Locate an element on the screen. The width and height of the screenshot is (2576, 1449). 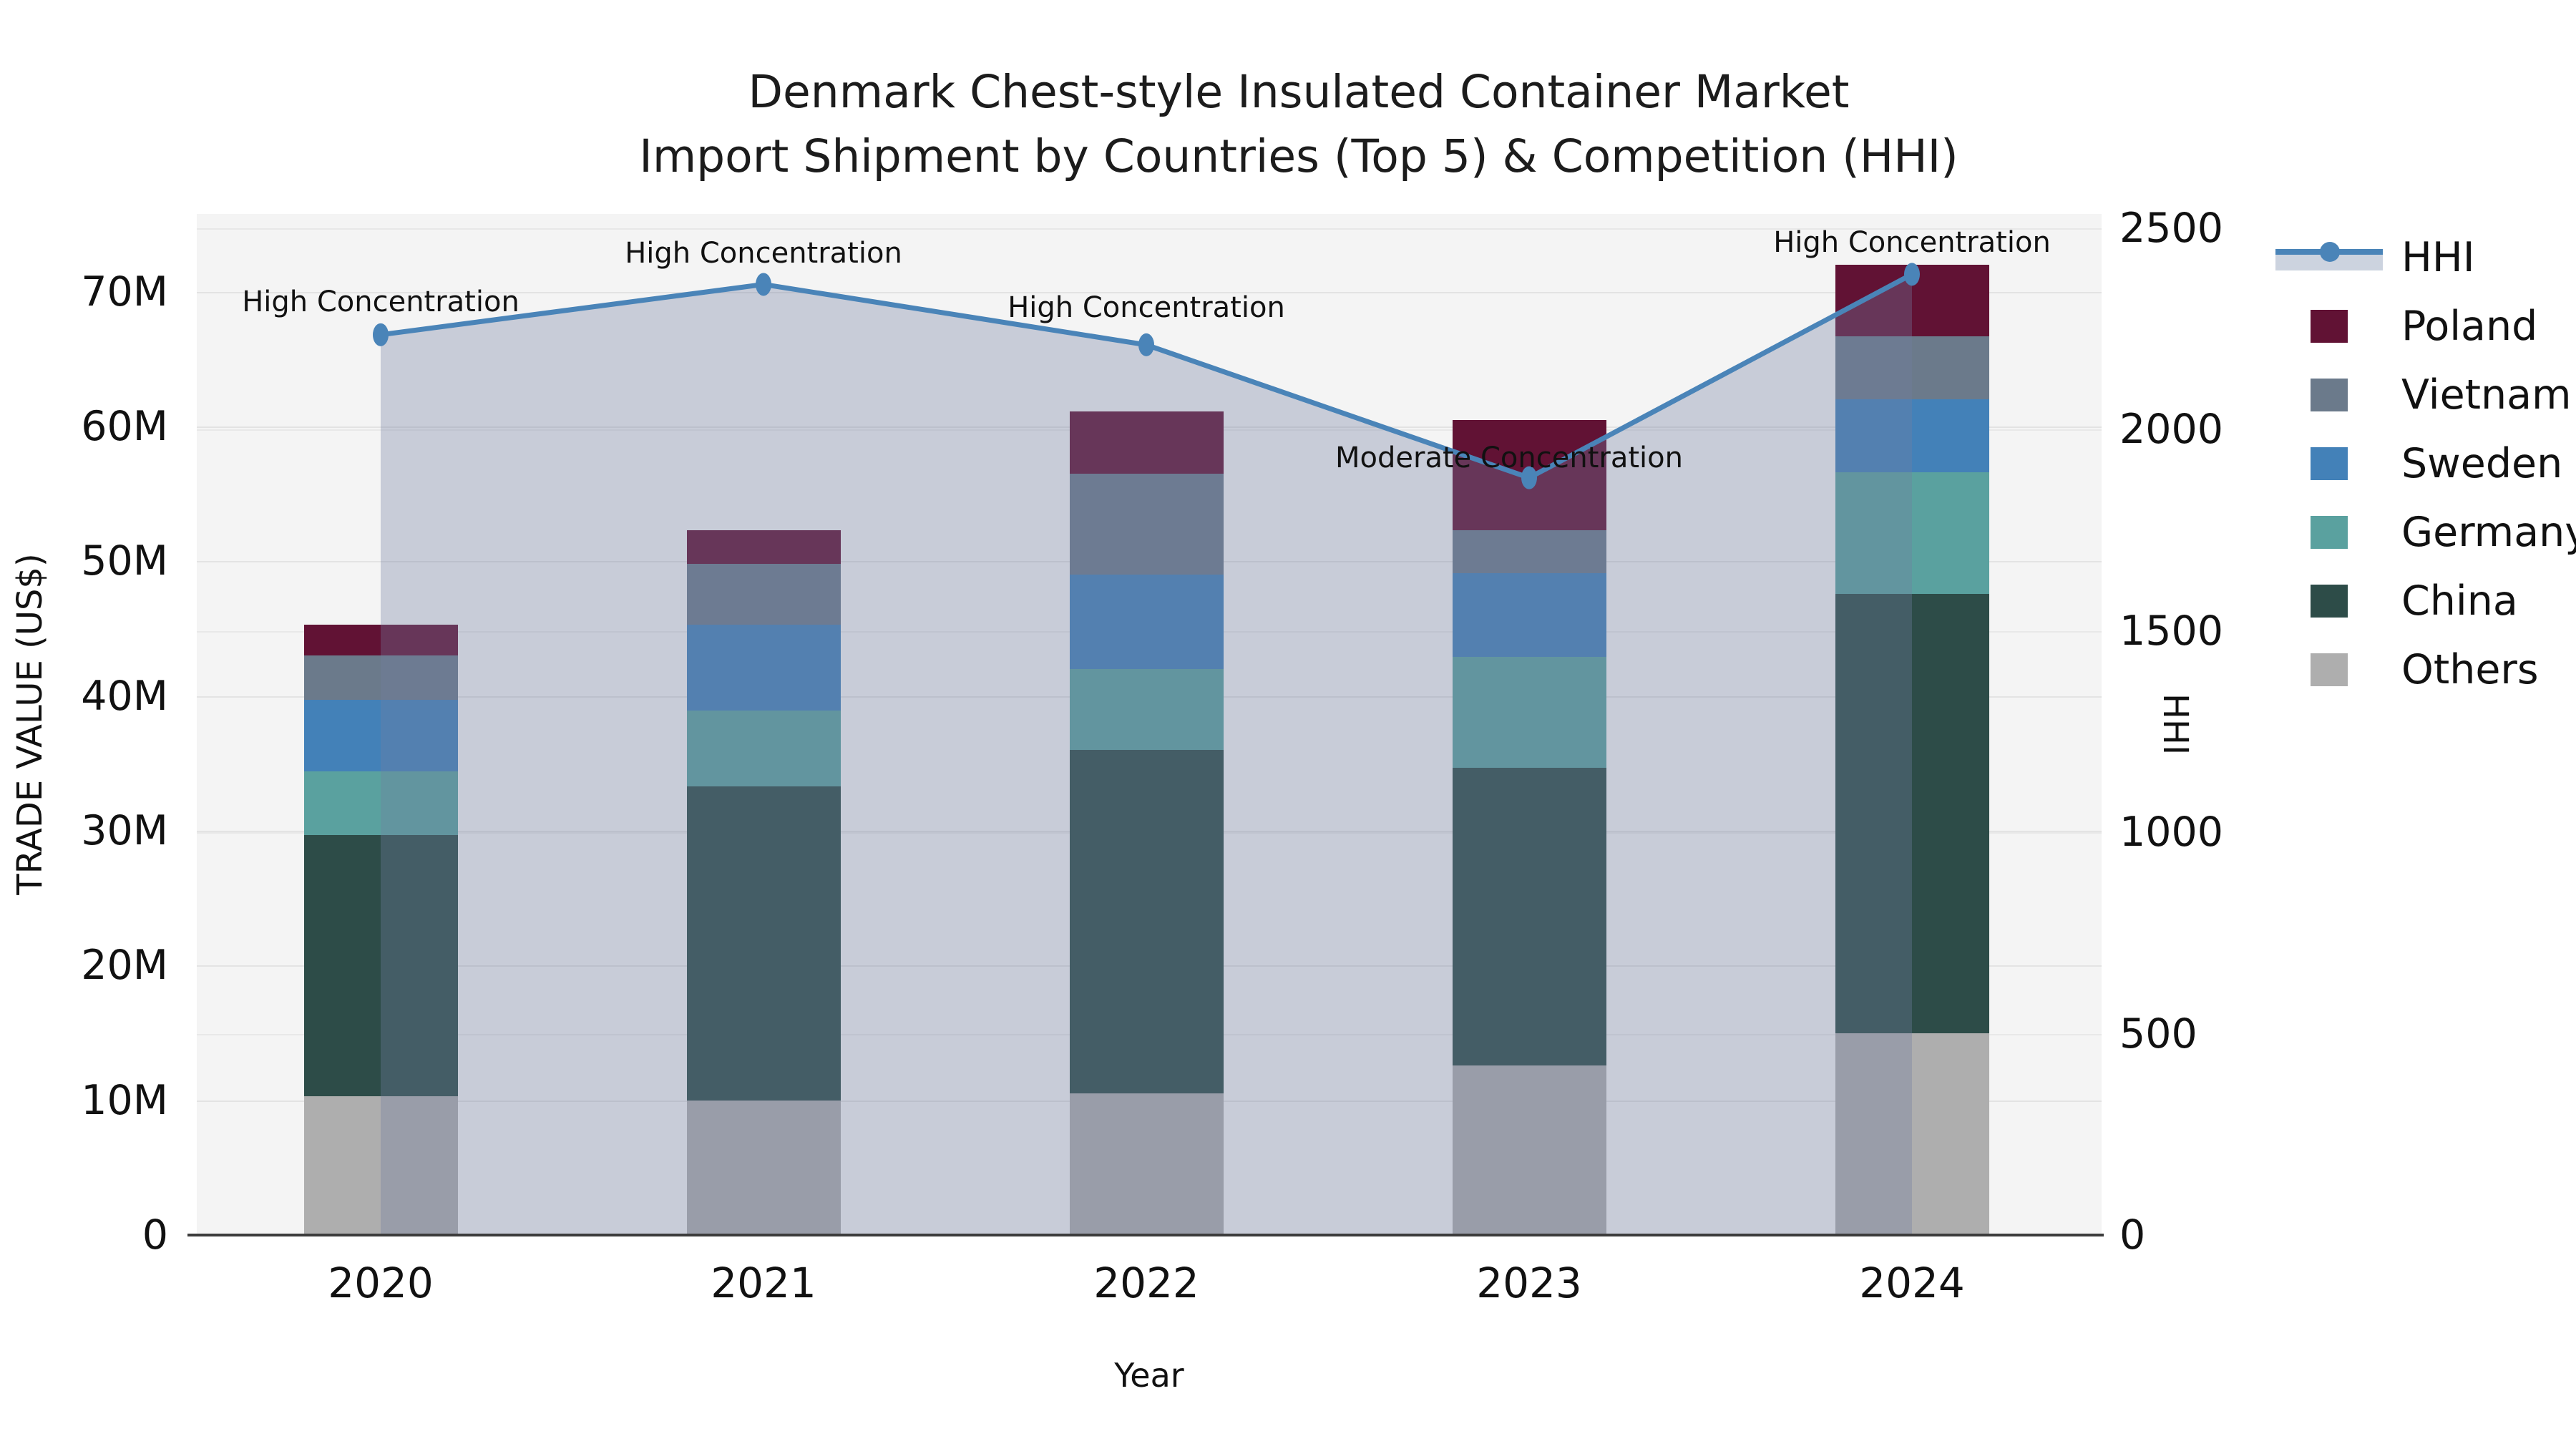
legend: HHI Poland Vietnam Sweden Germany China Others is located at coordinates (2425, 463).